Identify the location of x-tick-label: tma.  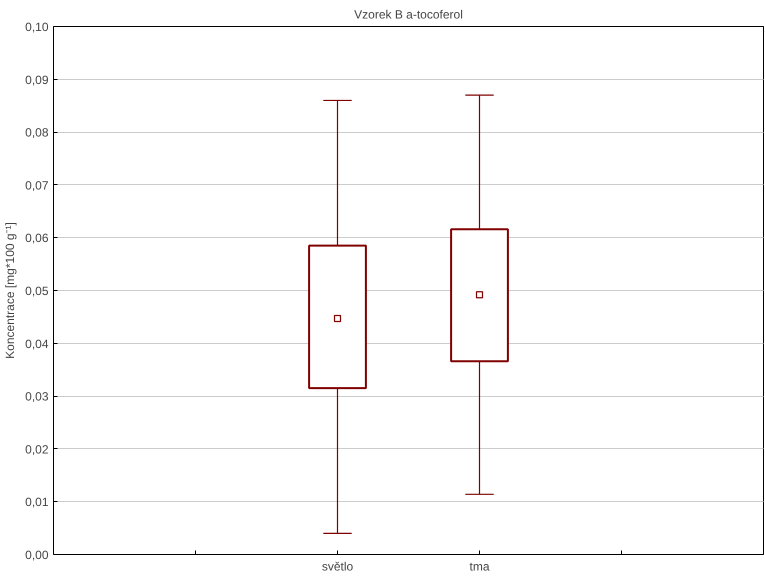
(480, 567).